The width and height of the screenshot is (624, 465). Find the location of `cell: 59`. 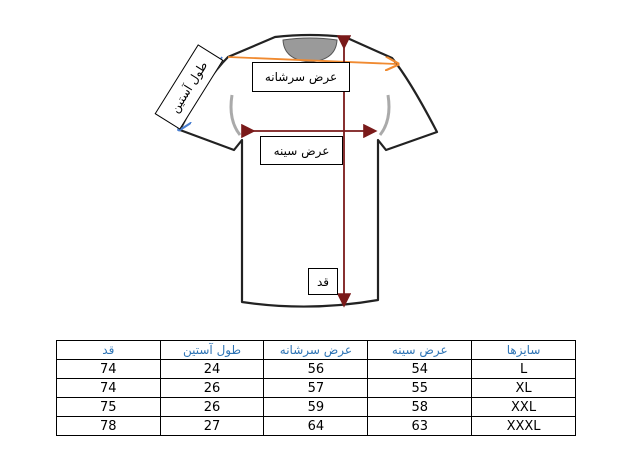

cell: 59 is located at coordinates (316, 407).